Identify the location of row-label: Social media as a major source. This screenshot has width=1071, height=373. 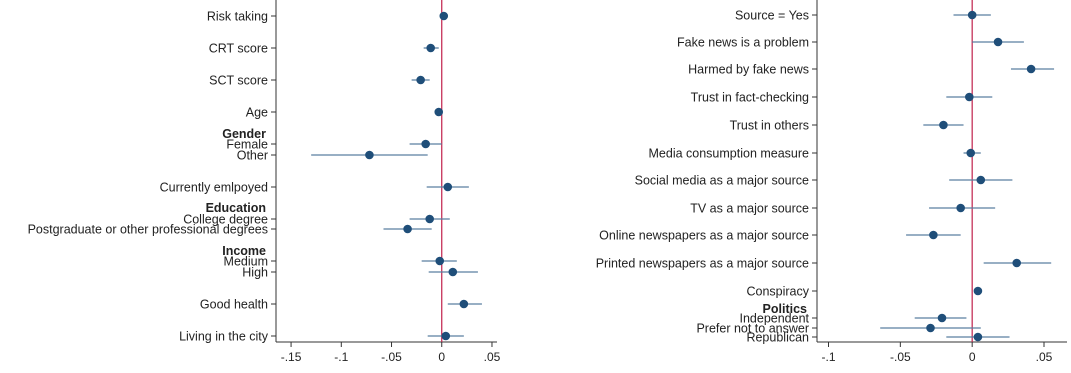
(722, 181).